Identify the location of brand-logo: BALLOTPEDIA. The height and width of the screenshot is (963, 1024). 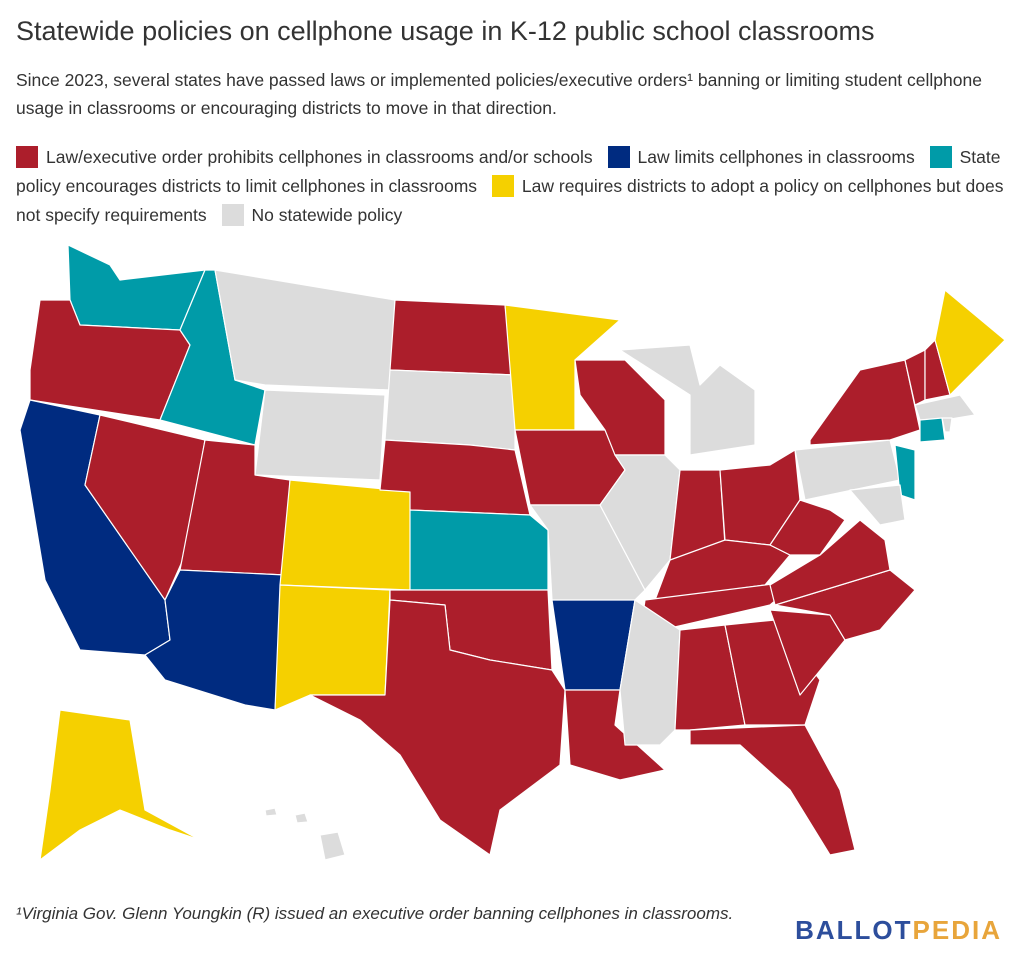
(898, 930).